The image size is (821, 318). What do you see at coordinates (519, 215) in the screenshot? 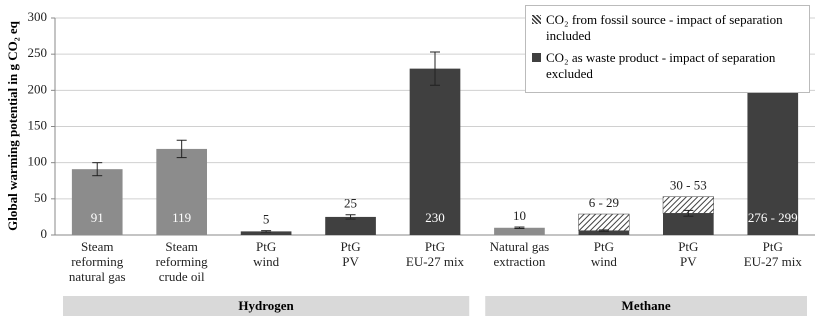
I see `data-label: 10` at bounding box center [519, 215].